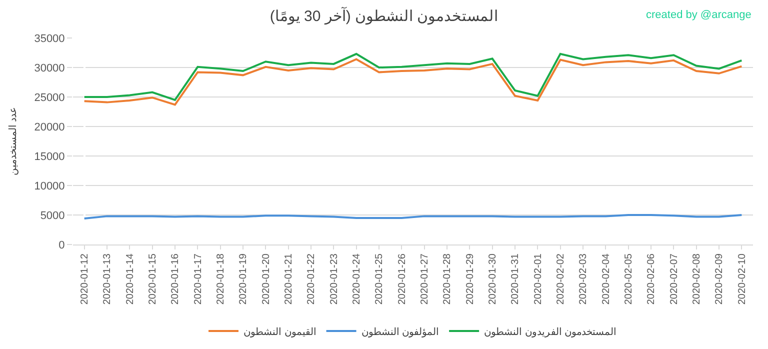  I want to click on y-tick-label: 30000, so click(49, 68).